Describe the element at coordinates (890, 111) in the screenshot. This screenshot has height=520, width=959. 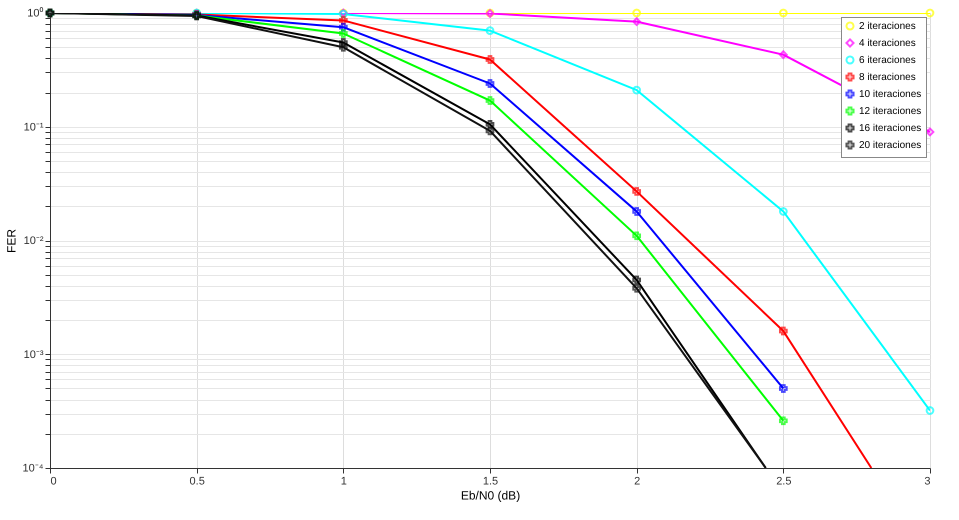
I see `legend-label: 12 iteraciones` at that location.